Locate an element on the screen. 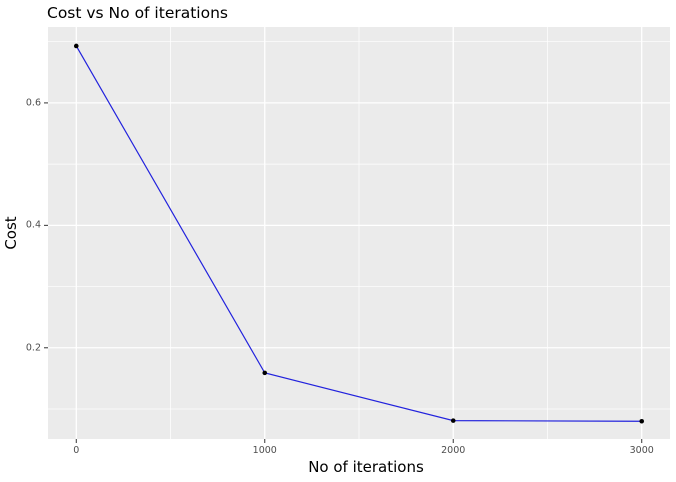 The width and height of the screenshot is (676, 482). x-tick-label: 1000 is located at coordinates (264, 450).